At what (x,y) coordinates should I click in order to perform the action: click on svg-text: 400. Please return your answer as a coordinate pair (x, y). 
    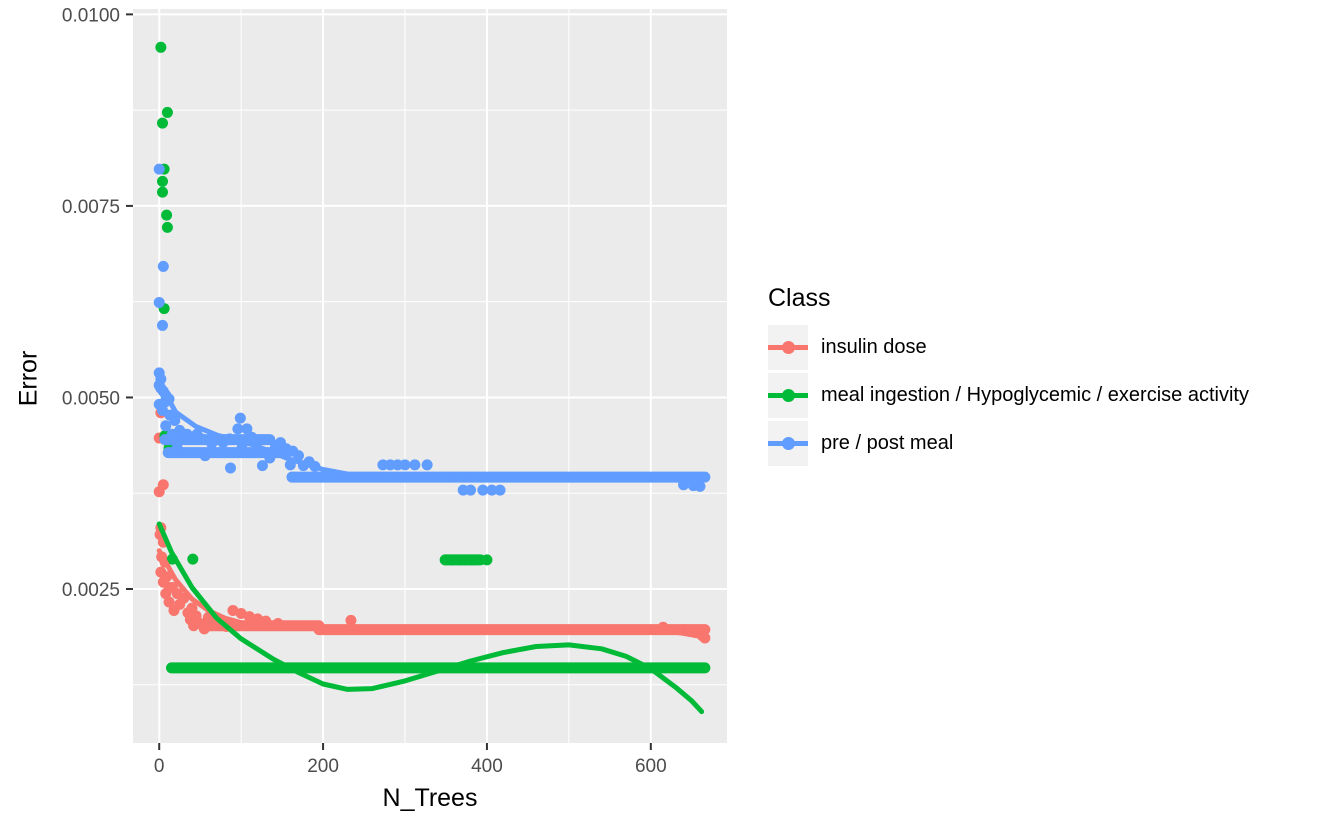
    Looking at the image, I should click on (487, 766).